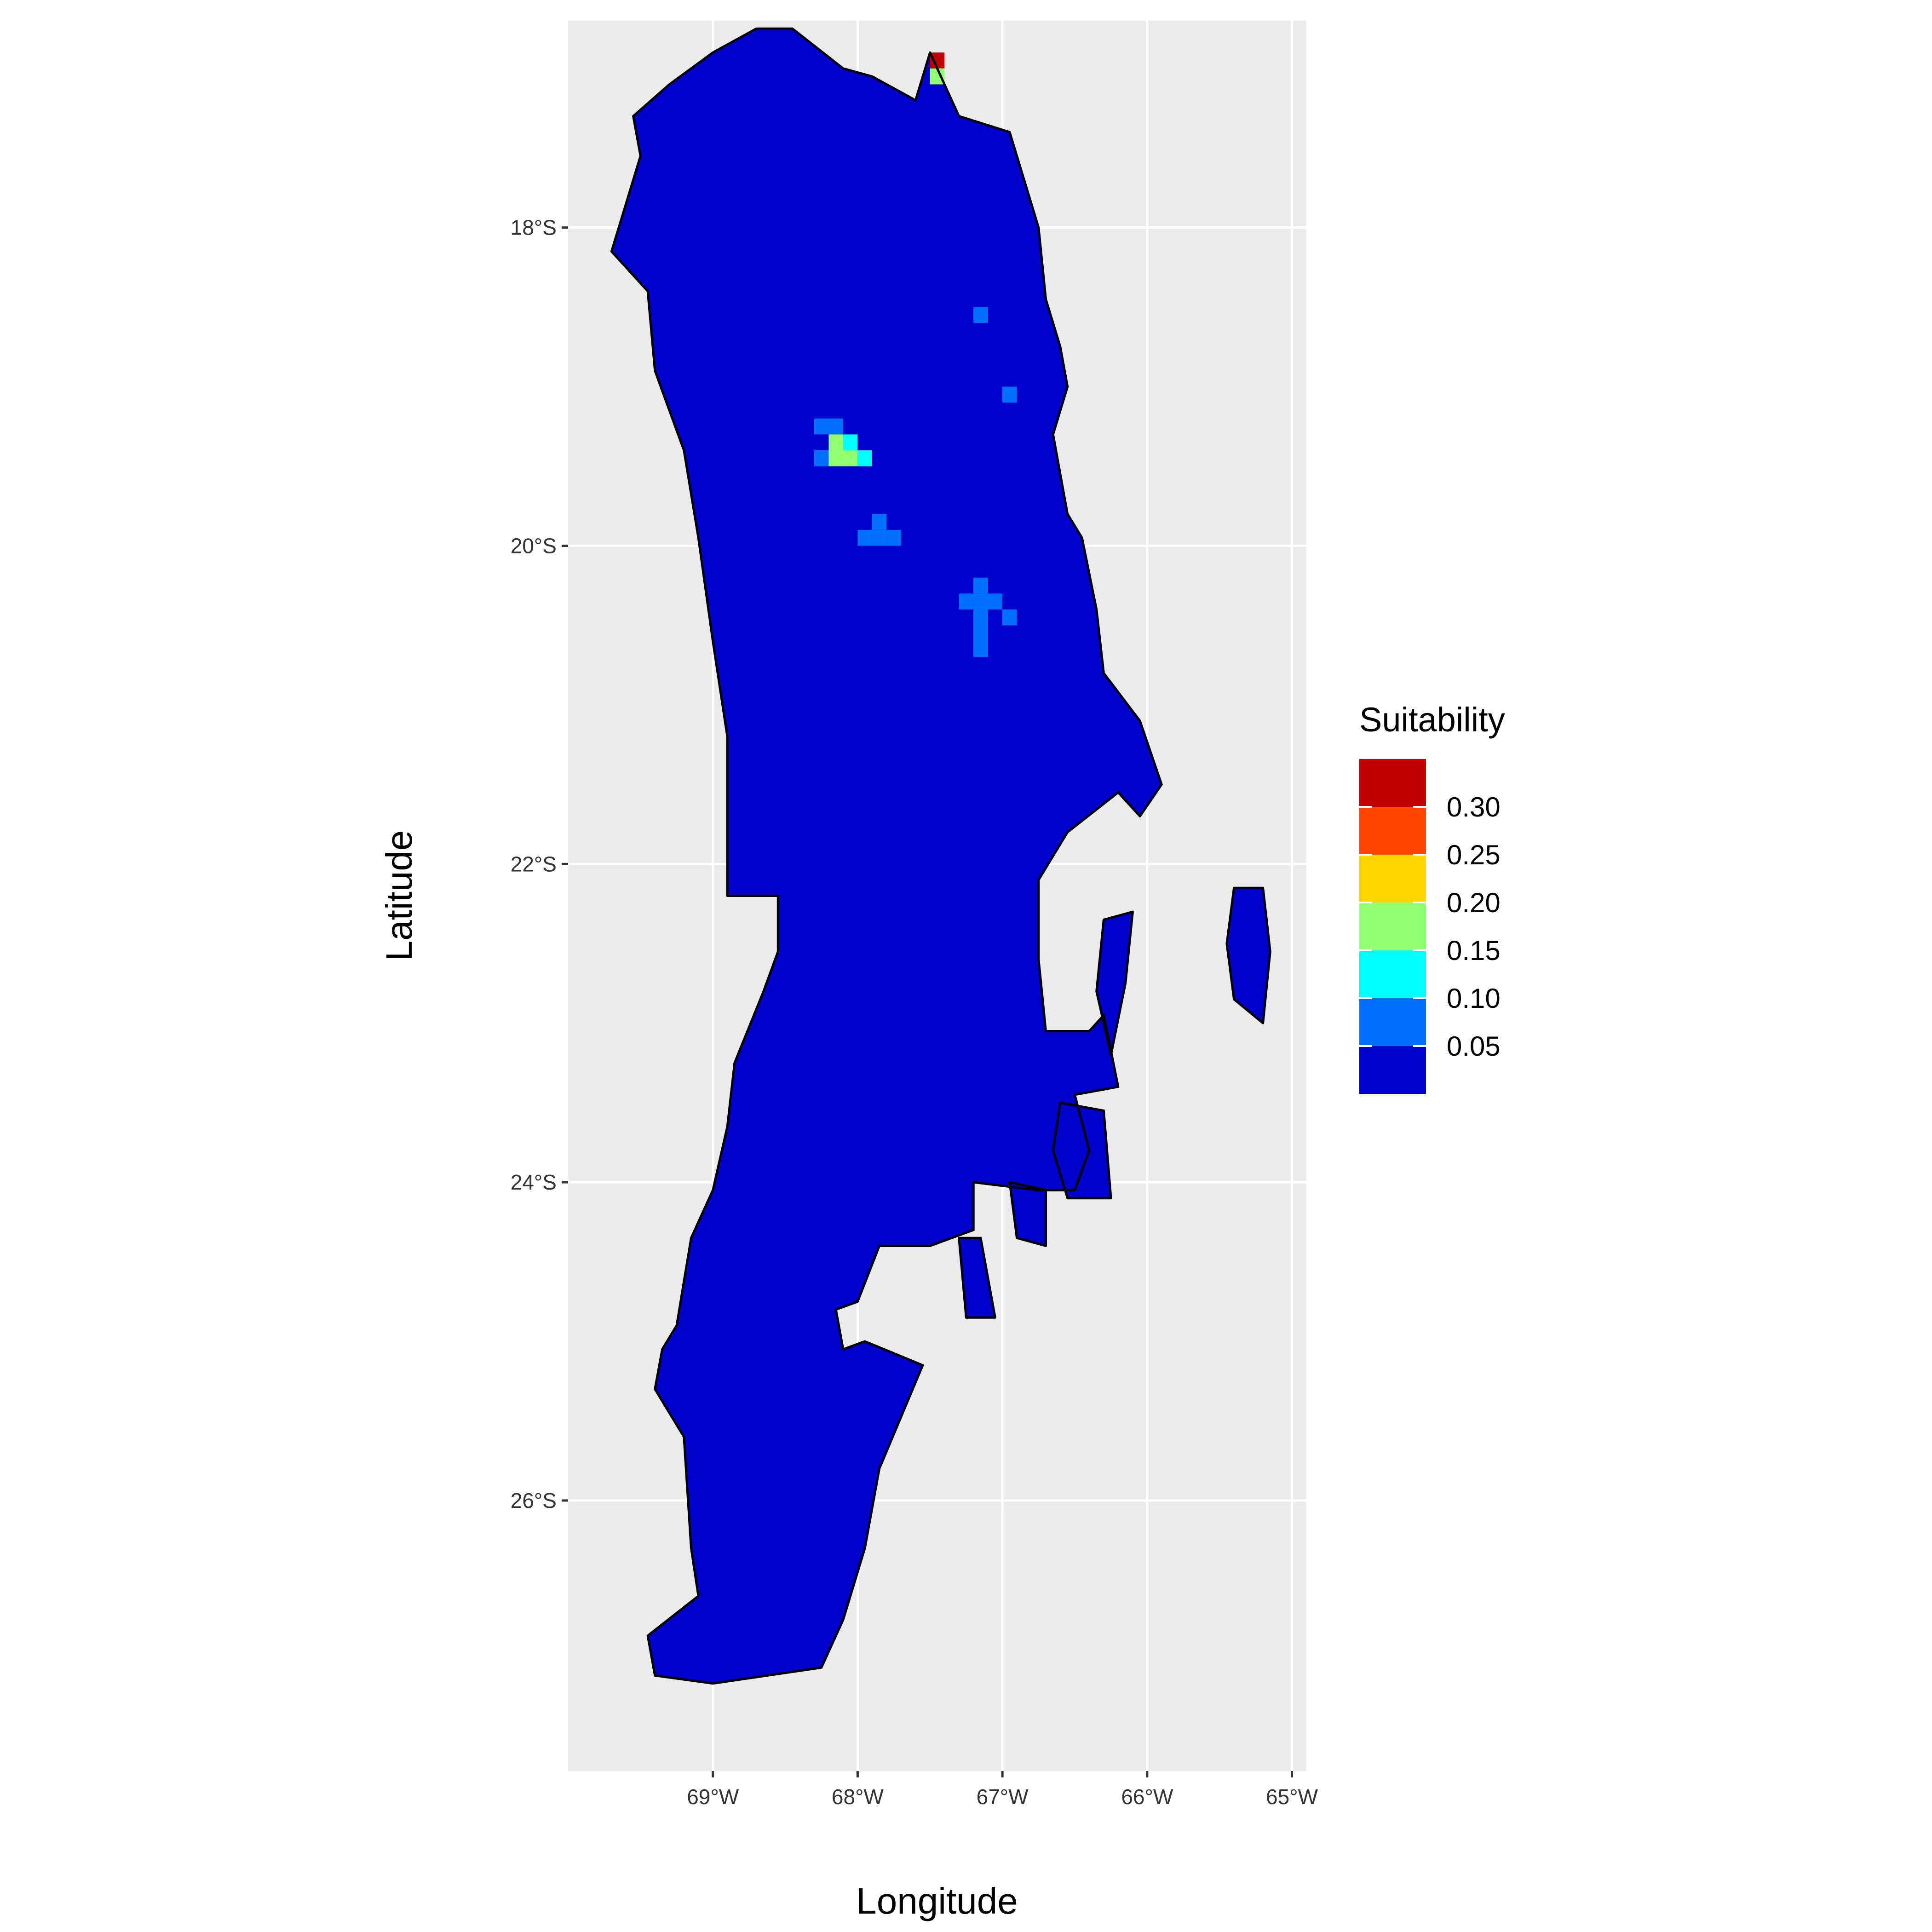  What do you see at coordinates (1474, 951) in the screenshot?
I see `legend-break-label: 0.15` at bounding box center [1474, 951].